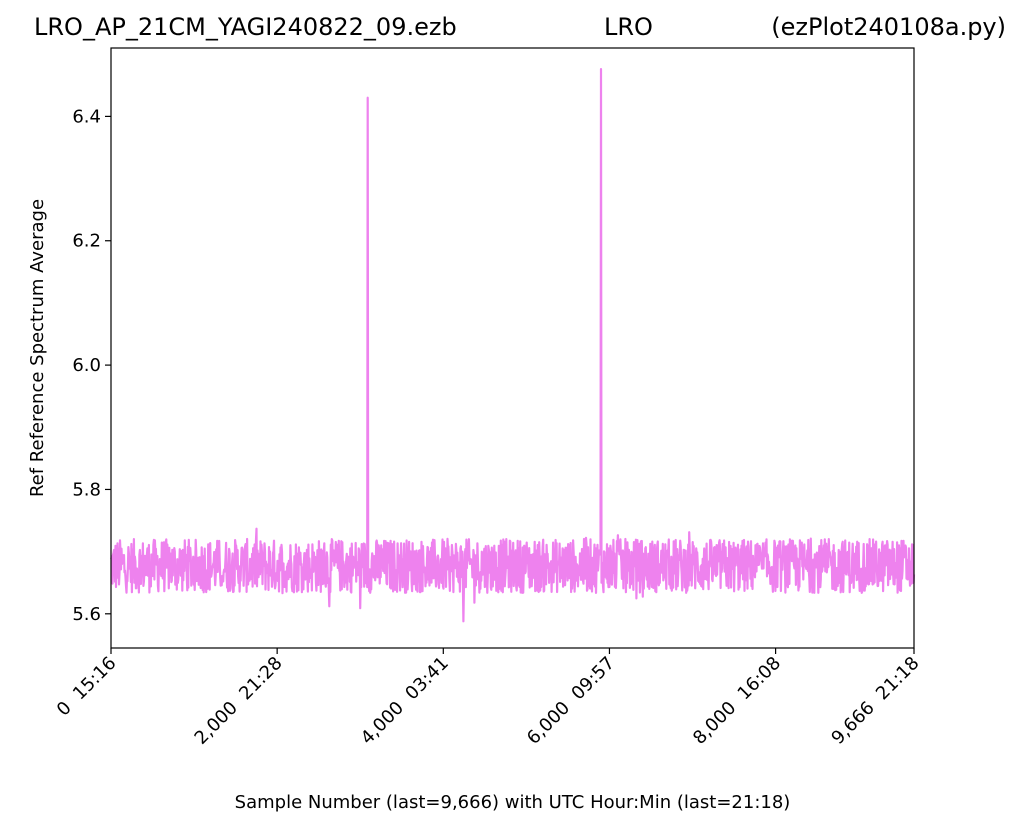 The height and width of the screenshot is (831, 1024). What do you see at coordinates (86, 489) in the screenshot?
I see `y-tick-label: 5.8` at bounding box center [86, 489].